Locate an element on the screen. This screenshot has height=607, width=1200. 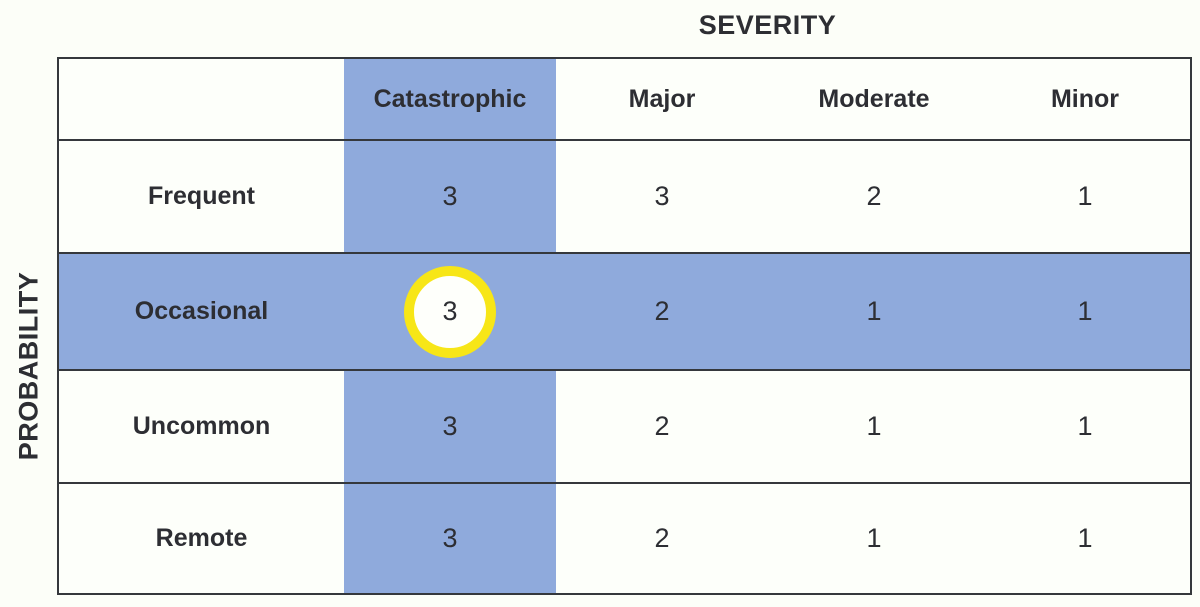
cell-occasional-moderate: 1 is located at coordinates (874, 311).